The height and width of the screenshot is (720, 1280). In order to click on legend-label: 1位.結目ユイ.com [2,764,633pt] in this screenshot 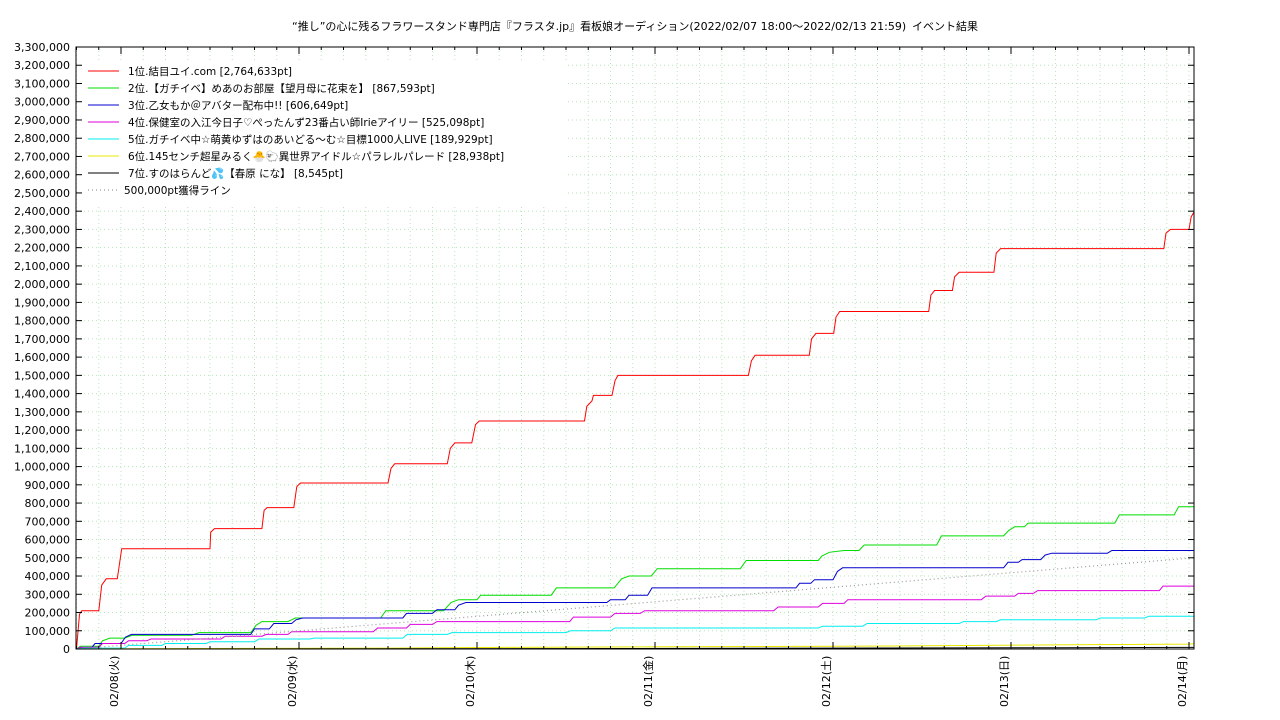, I will do `click(210, 71)`.